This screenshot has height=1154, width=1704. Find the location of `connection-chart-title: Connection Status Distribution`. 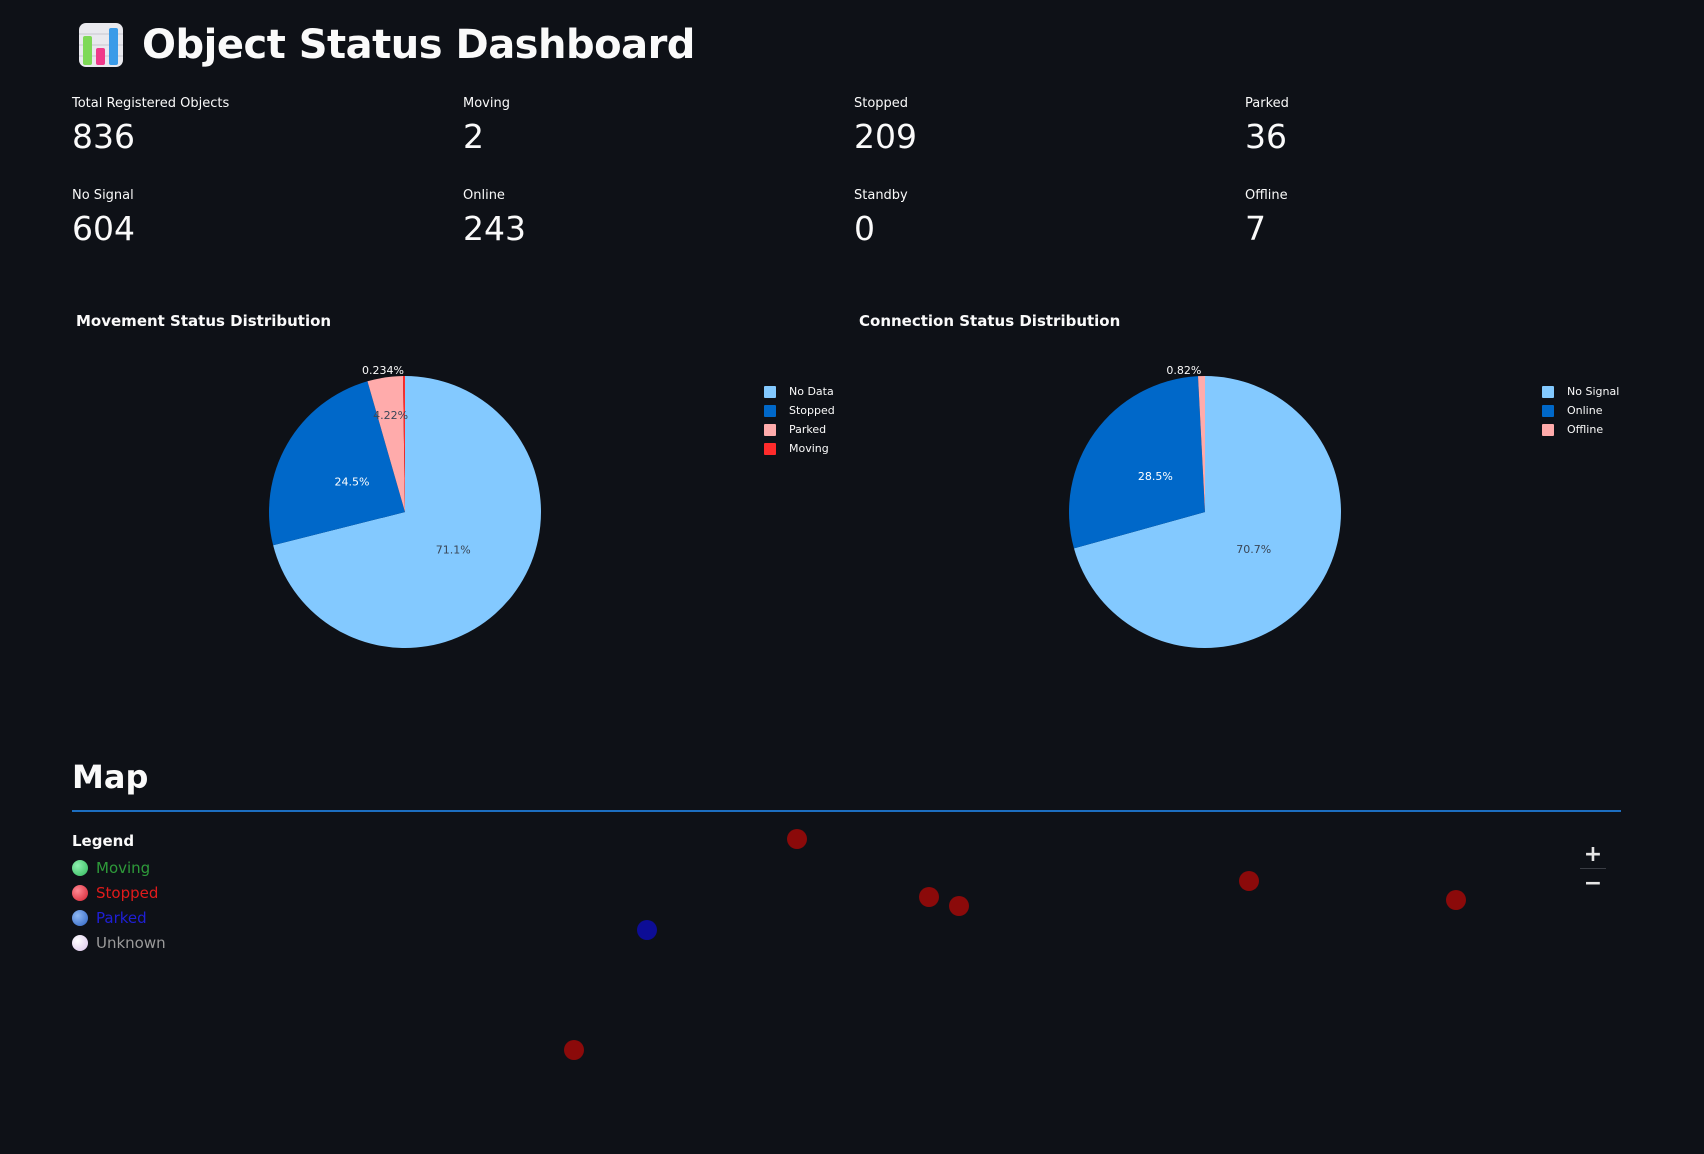

connection-chart-title: Connection Status Distribution is located at coordinates (990, 321).